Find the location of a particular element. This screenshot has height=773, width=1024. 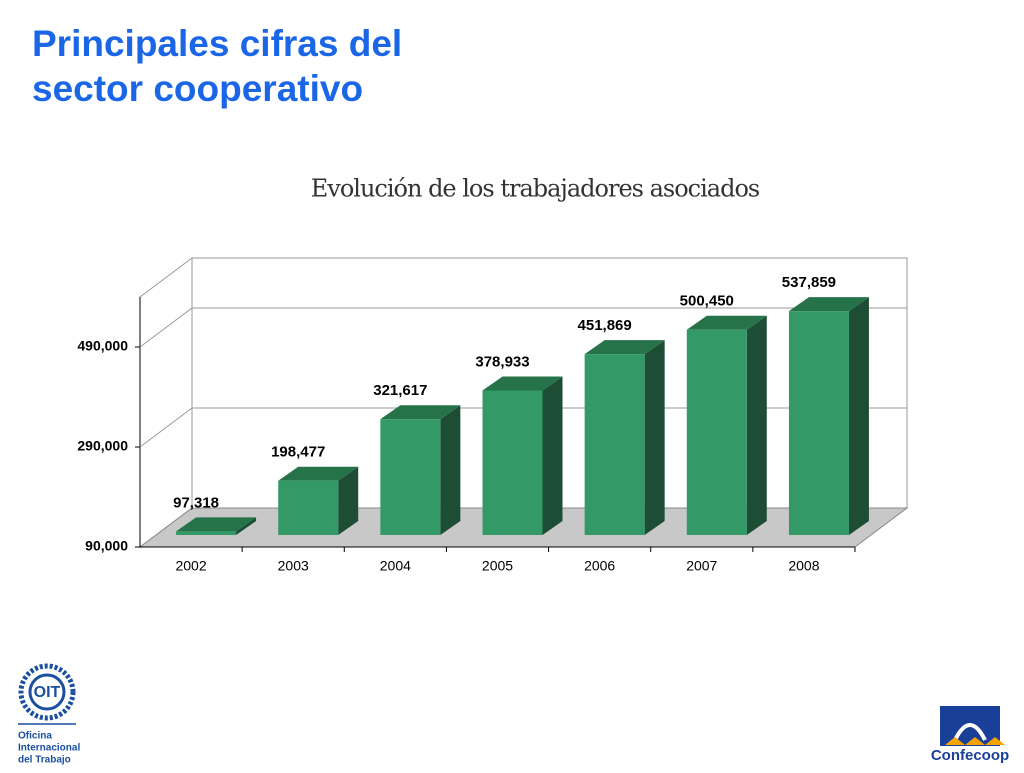

data-label: 97,318 is located at coordinates (196, 502).